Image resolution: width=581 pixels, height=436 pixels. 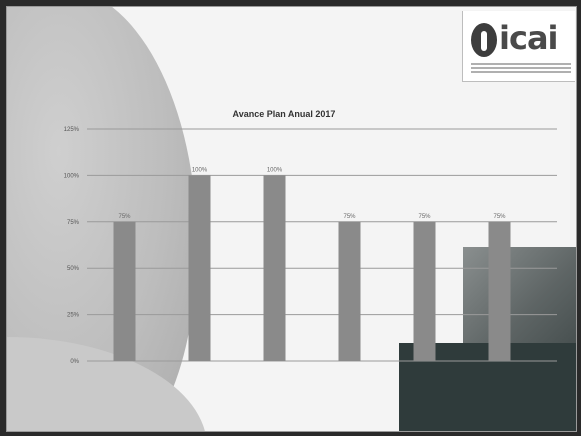 What do you see at coordinates (528, 38) in the screenshot?
I see `logo-text: icai` at bounding box center [528, 38].